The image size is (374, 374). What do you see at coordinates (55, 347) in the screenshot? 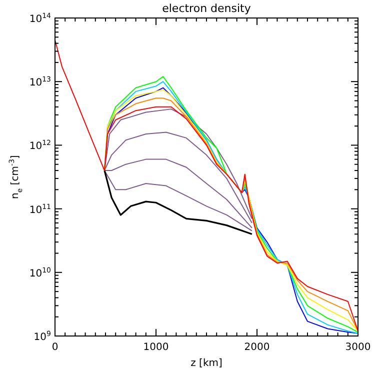
I see `x-tick-label: 0` at bounding box center [55, 347].